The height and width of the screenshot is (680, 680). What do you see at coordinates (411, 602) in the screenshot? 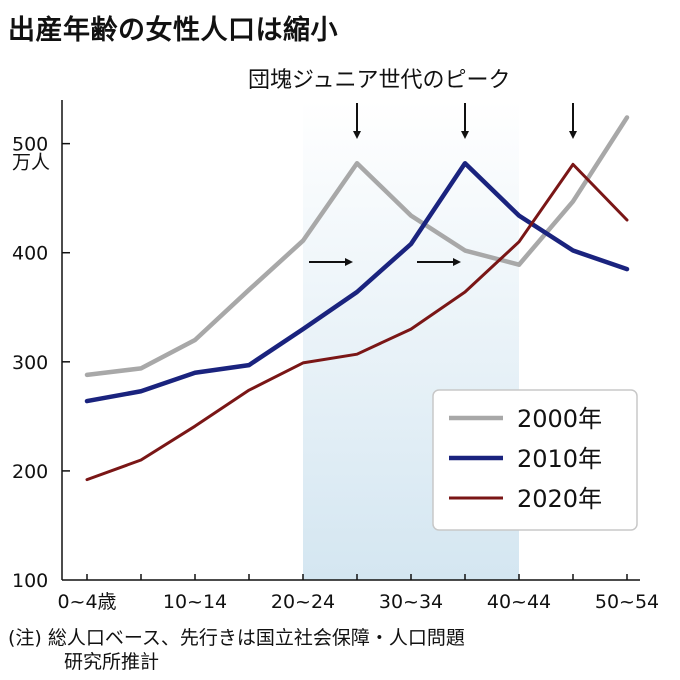
I see `x-tick-label-3: 30~34` at bounding box center [411, 602].